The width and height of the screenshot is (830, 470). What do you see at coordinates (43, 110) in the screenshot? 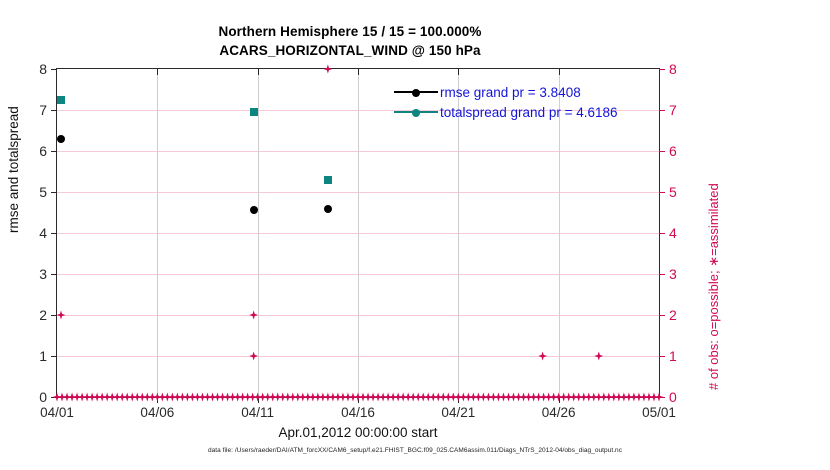
I see `y-axis-left-tick-label: 7` at bounding box center [43, 110].